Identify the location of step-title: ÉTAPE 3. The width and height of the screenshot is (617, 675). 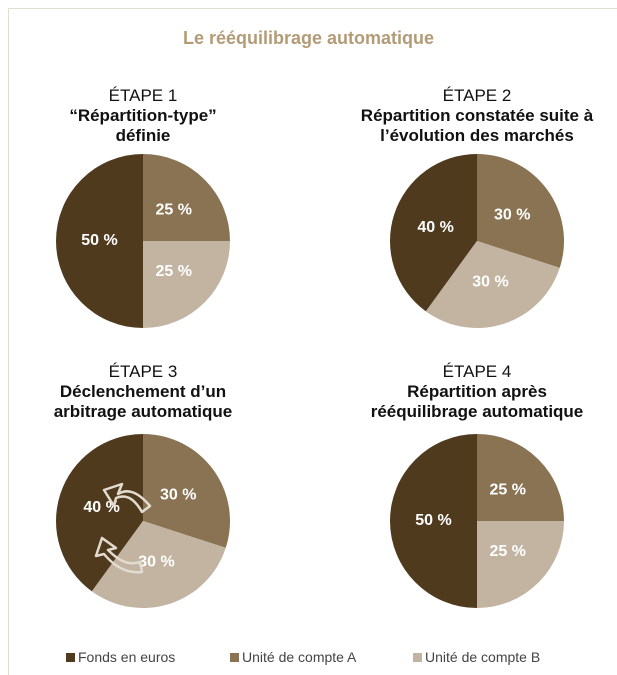
(143, 371).